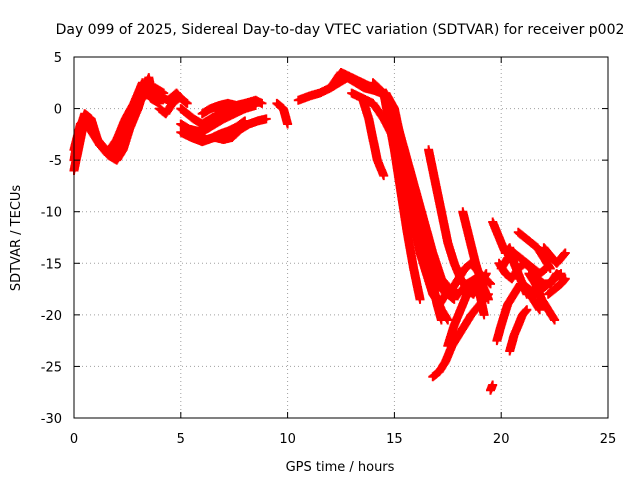  I want to click on y-axis-label: SDTVAR / TECUs, so click(16, 238).